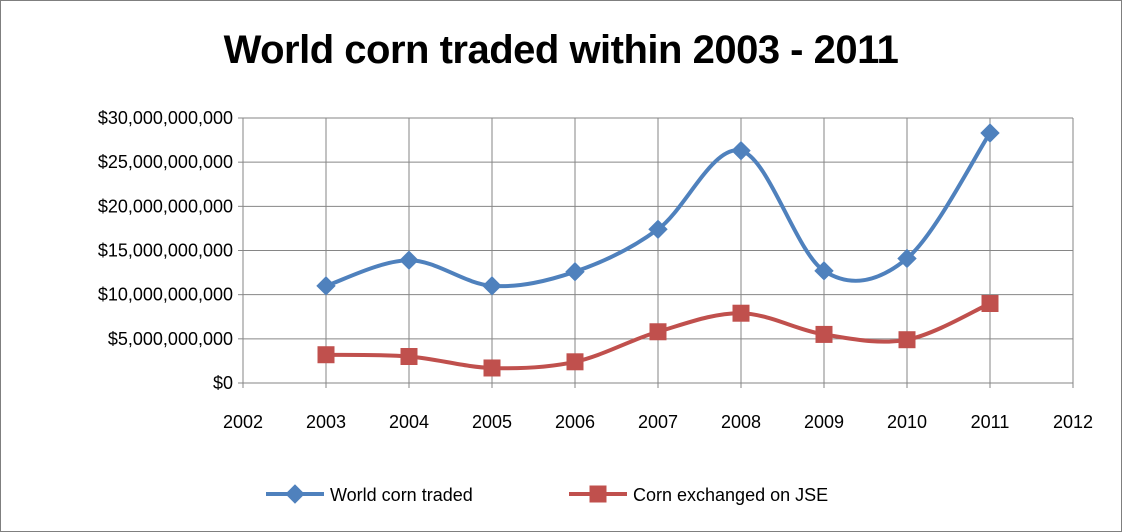 This screenshot has width=1122, height=532. Describe the element at coordinates (401, 495) in the screenshot. I see `legend-world-corn-traded-label: World corn traded` at that location.